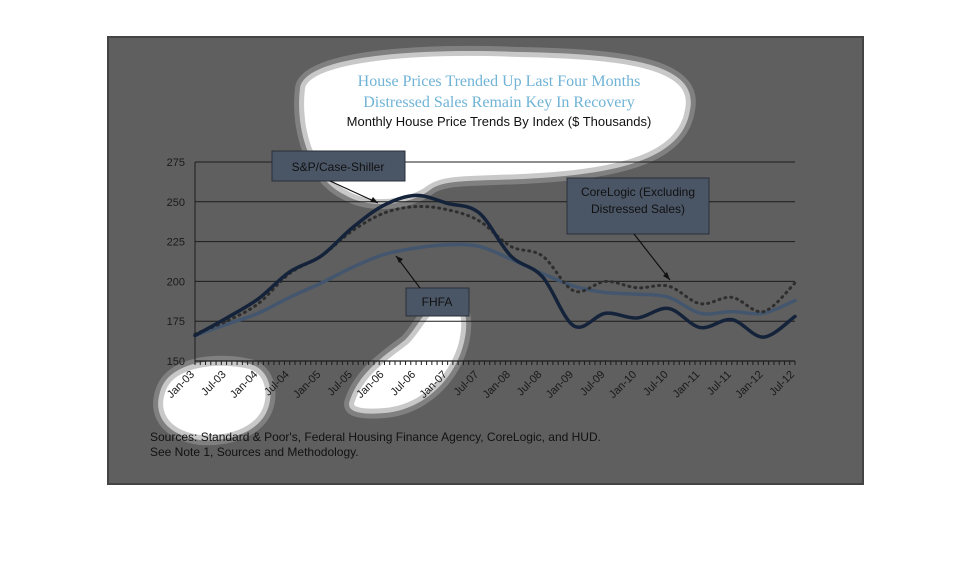 The width and height of the screenshot is (972, 578). Describe the element at coordinates (399, 259) in the screenshot. I see `callout-fhfa-arrowhead` at that location.